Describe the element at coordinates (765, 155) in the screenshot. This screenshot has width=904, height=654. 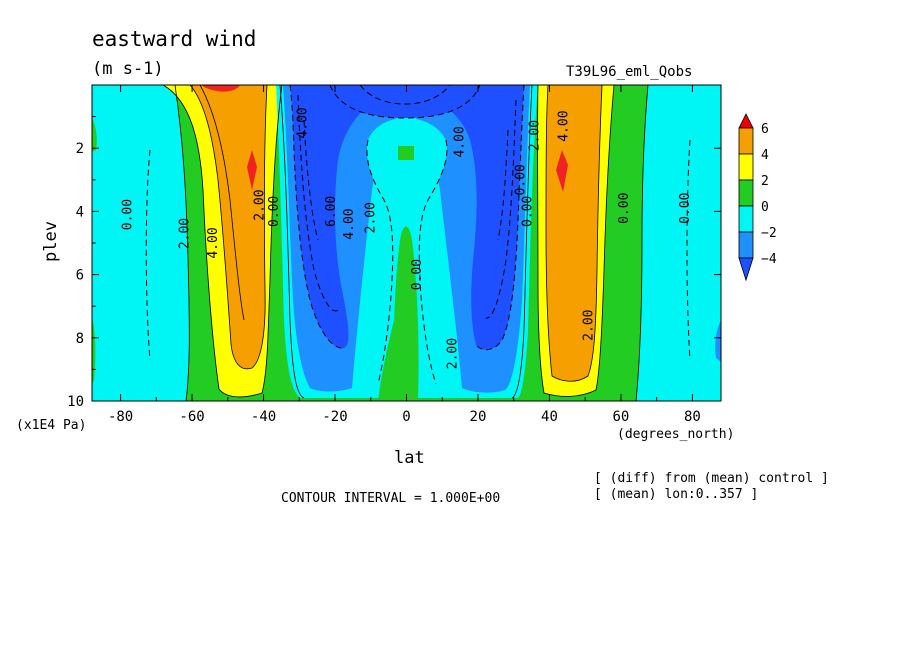
I see `colorbar-label: 4` at that location.